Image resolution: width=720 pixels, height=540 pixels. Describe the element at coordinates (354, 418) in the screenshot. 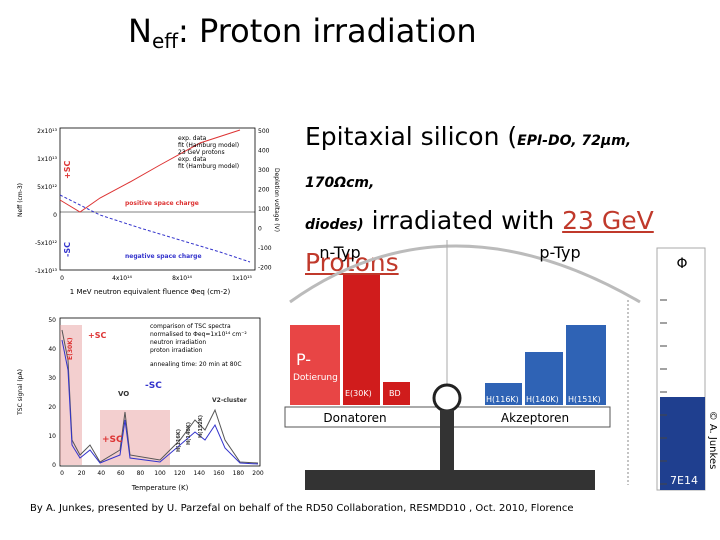

I see `label: Donatoren` at that location.